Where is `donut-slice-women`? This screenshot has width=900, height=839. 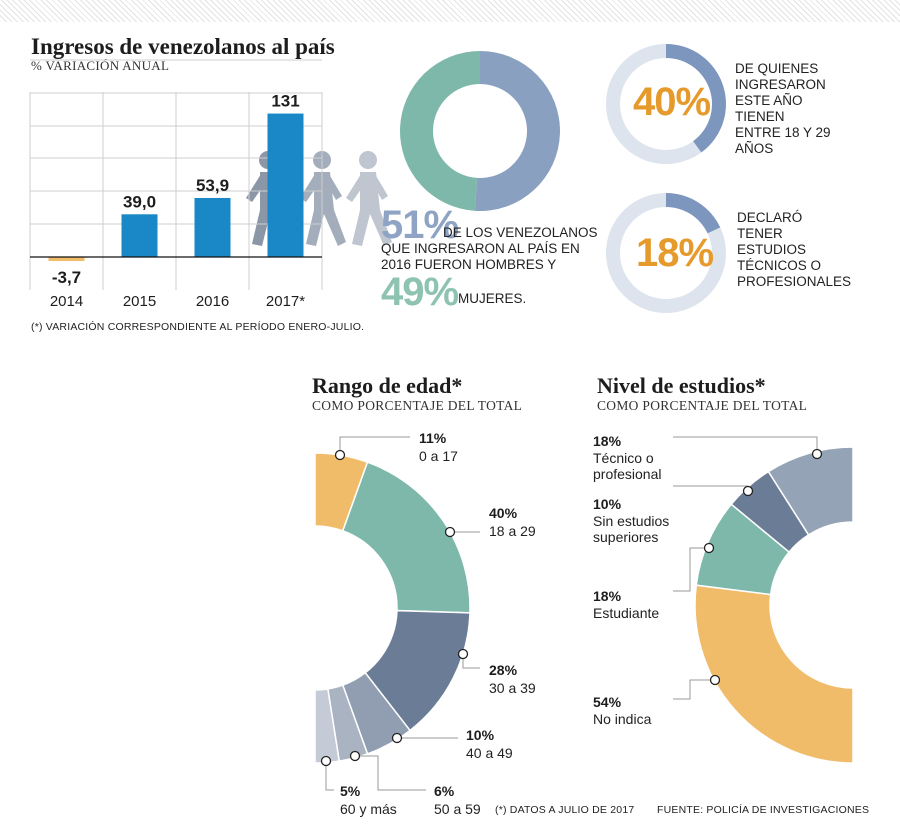 donut-slice-women is located at coordinates (440, 131).